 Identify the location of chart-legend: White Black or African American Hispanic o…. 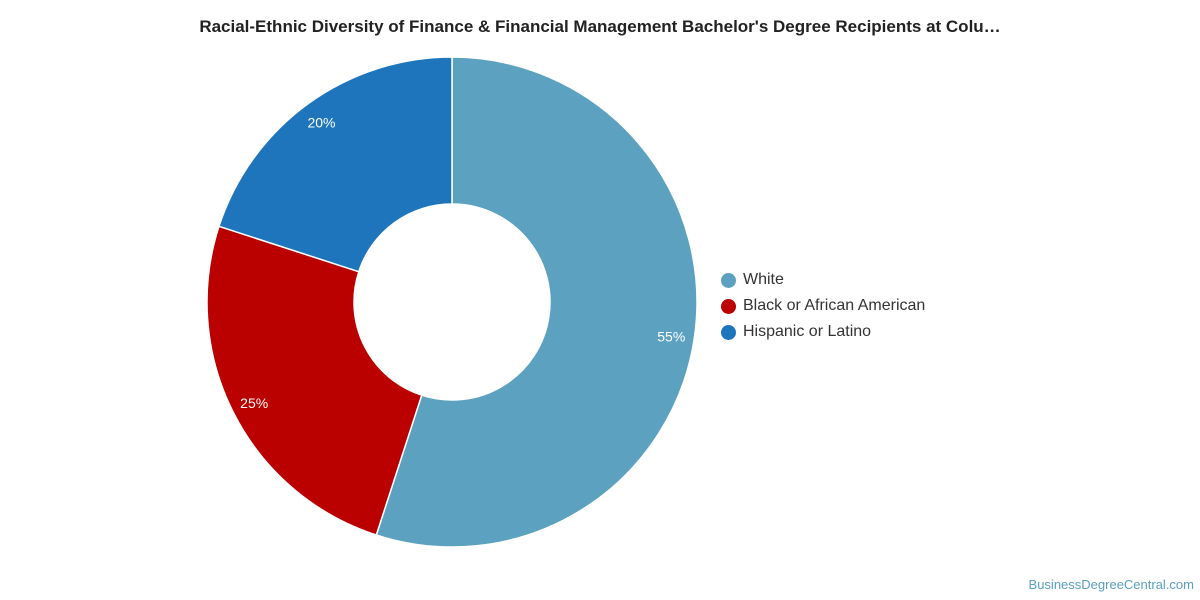
(823, 306).